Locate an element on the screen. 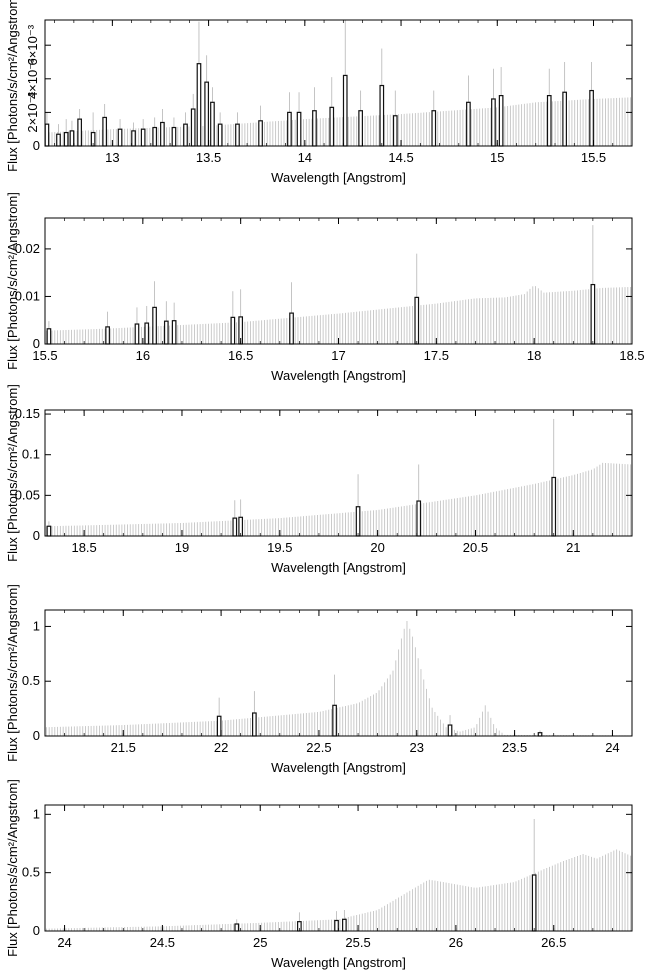 Image resolution: width=653 pixels, height=972 pixels. x-tick-label: 26 is located at coordinates (456, 942).